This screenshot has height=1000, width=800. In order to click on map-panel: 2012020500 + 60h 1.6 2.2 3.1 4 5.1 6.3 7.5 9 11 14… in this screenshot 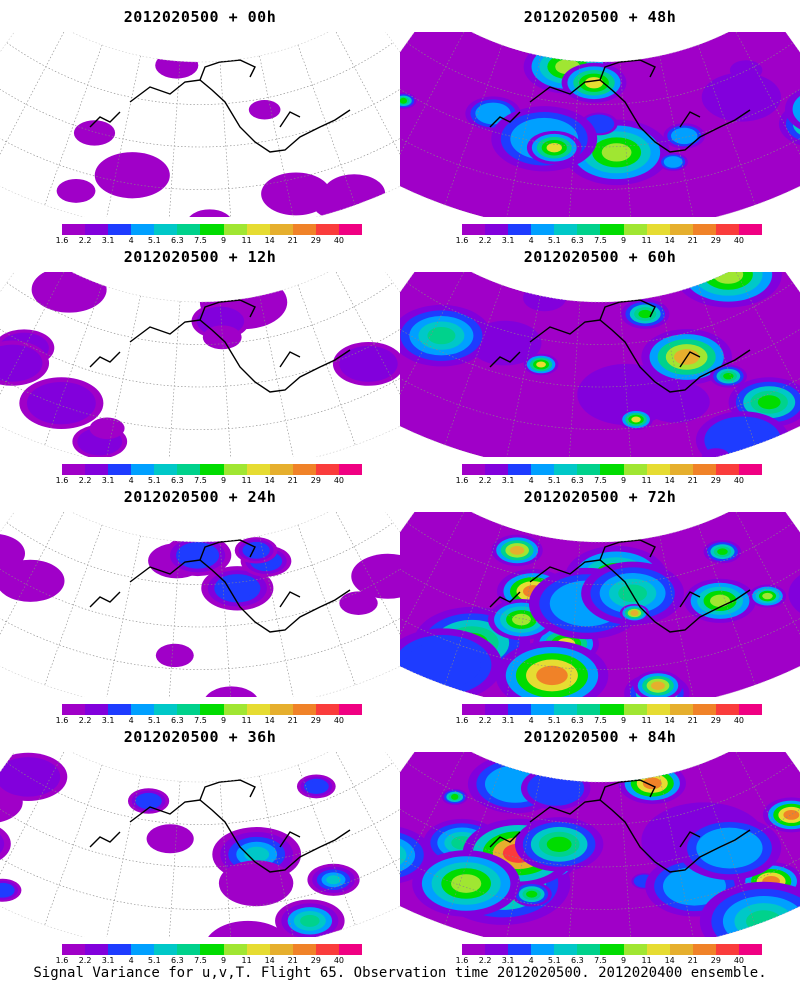, I will do `click(600, 364)`.